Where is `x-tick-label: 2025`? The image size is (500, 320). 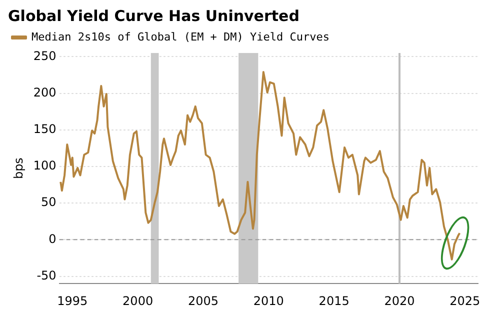 x-tick-label: 2025 is located at coordinates (465, 301).